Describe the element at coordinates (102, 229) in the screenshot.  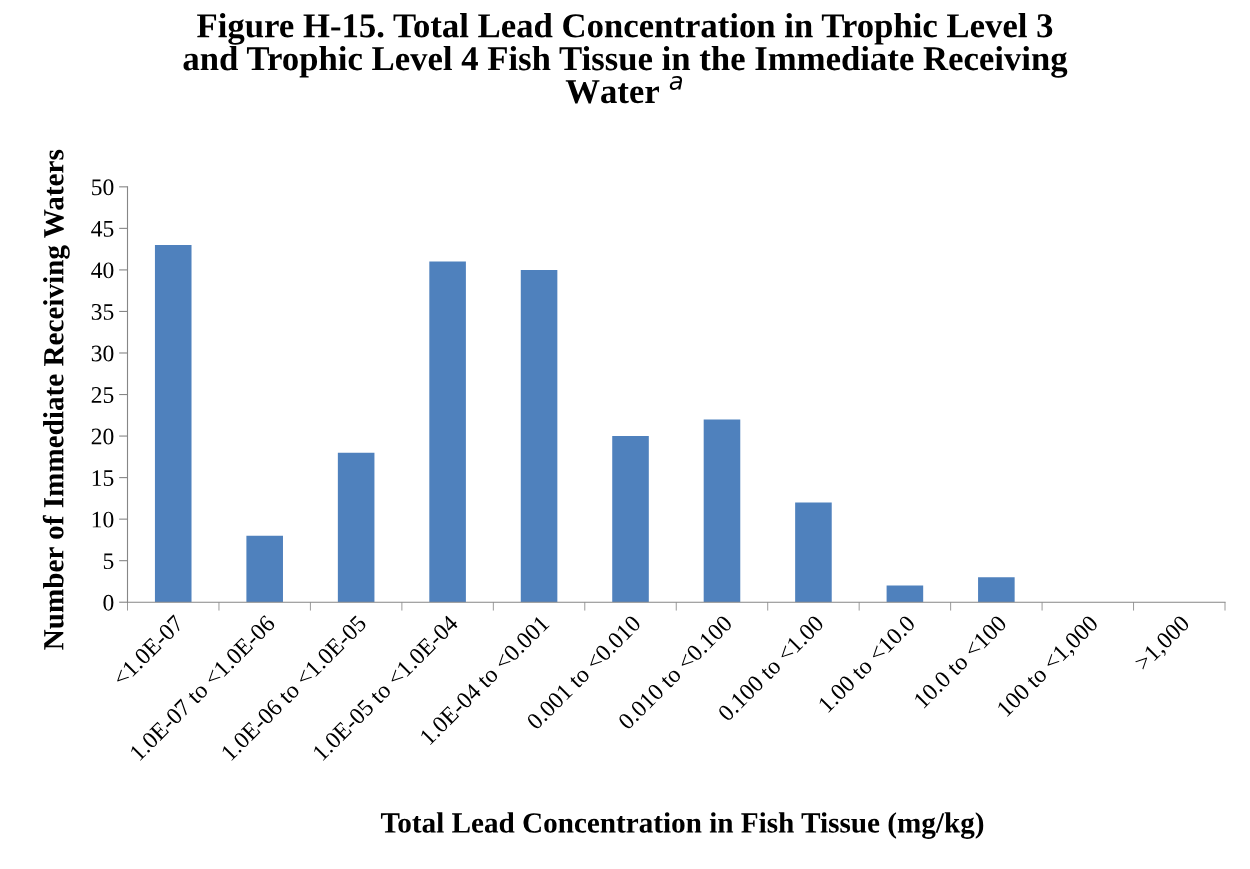
I see `y-tick-label: 45` at that location.